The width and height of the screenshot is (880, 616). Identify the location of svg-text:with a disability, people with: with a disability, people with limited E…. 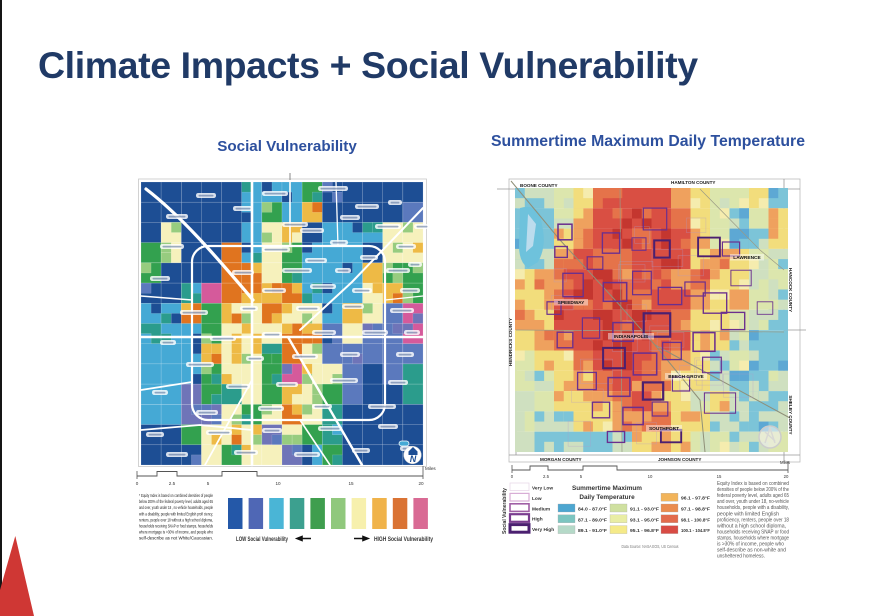
(176, 513).